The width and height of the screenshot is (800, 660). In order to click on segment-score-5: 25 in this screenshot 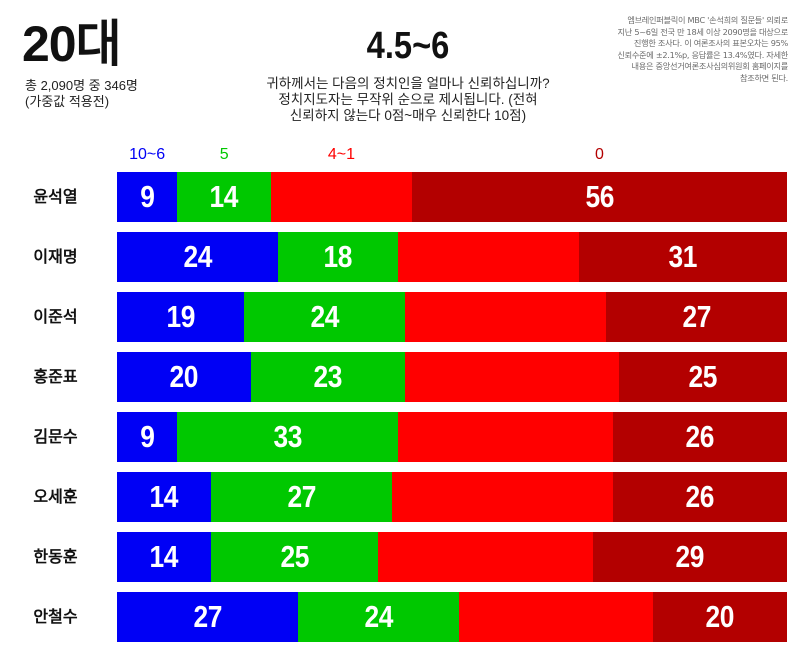, I will do `click(294, 557)`.